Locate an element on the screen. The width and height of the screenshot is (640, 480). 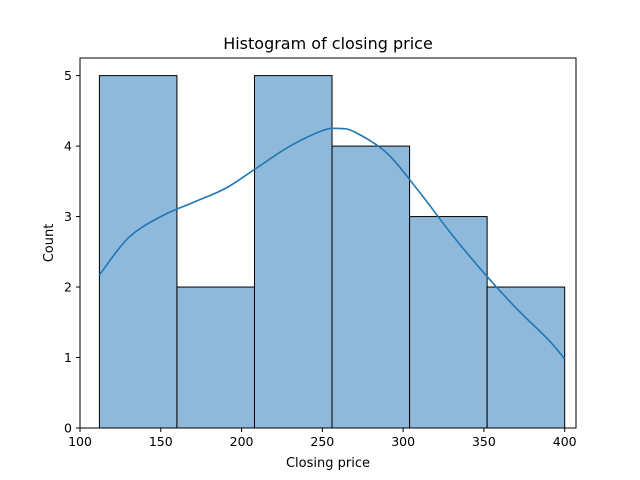
x-axis-label: Closing price is located at coordinates (328, 463).